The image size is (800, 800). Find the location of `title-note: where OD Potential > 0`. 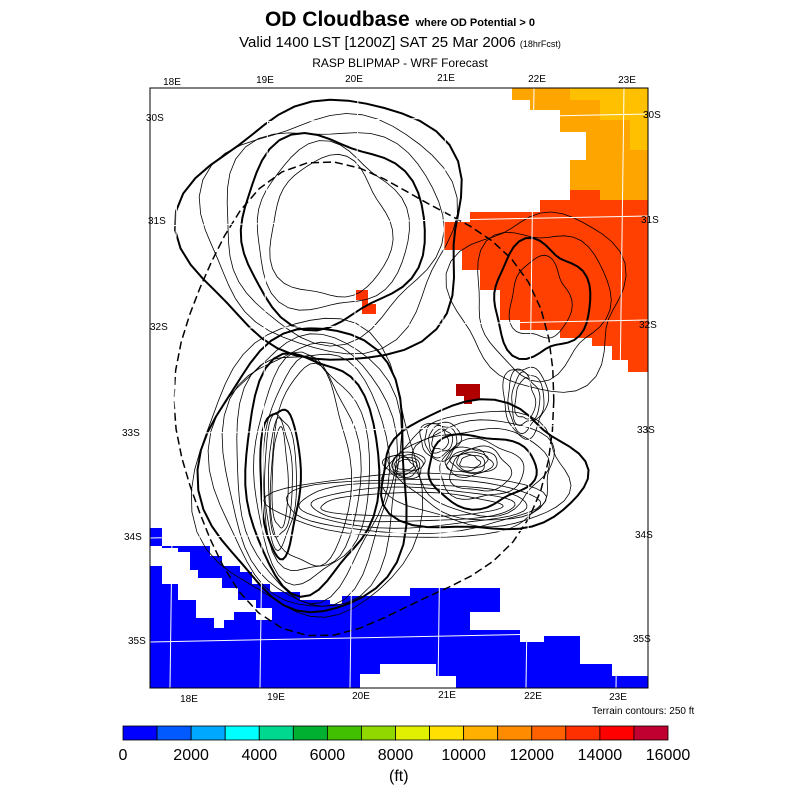

title-note: where OD Potential > 0 is located at coordinates (475, 23).